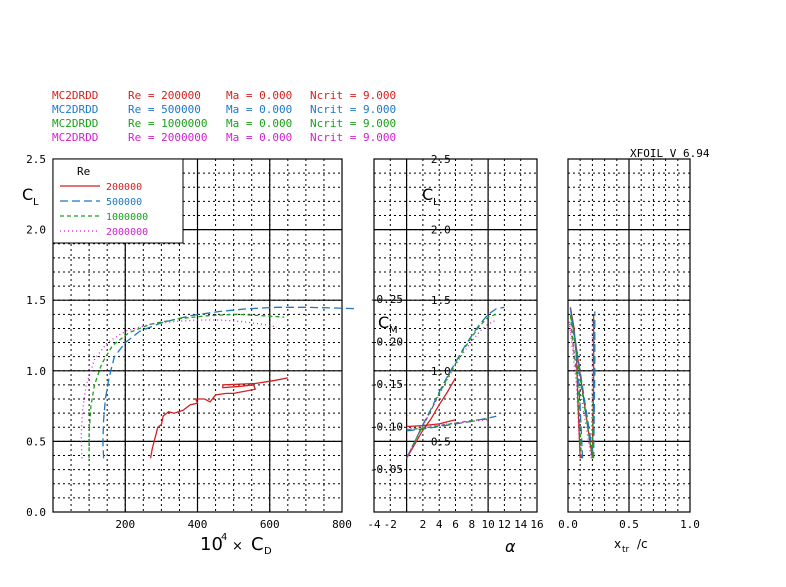 The width and height of the screenshot is (786, 587). What do you see at coordinates (164, 109) in the screenshot?
I see `header-row-2-field: Re = 500000` at bounding box center [164, 109].